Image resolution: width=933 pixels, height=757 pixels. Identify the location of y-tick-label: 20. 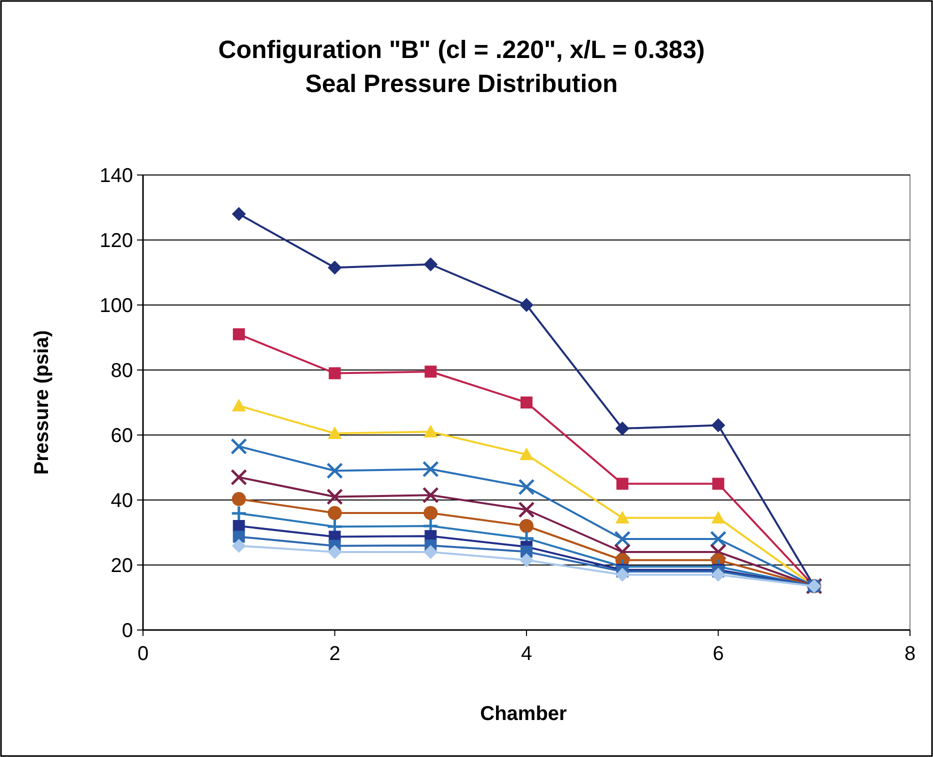
(121, 566).